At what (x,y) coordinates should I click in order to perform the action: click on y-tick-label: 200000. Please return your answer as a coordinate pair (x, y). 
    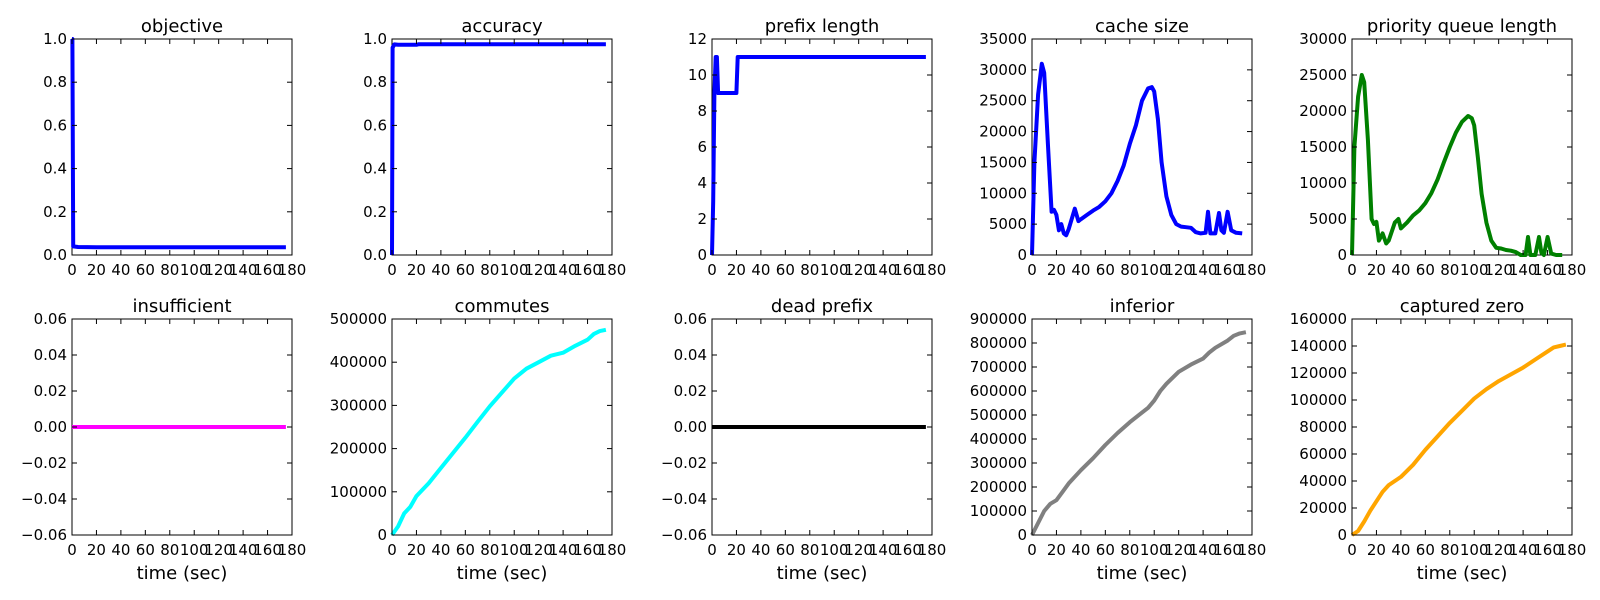
    Looking at the image, I should click on (358, 449).